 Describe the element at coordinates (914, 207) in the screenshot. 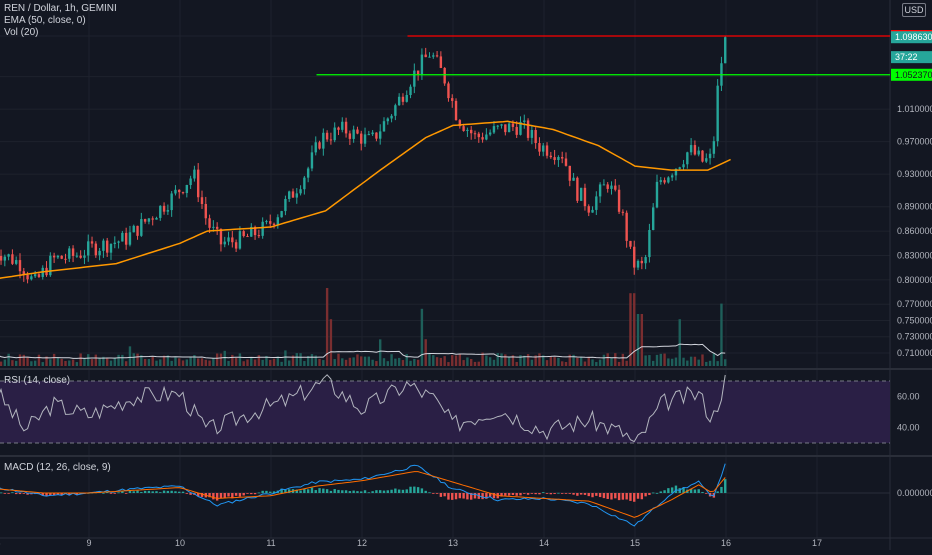

I see `price-axis-tick-label: 0.890000` at that location.